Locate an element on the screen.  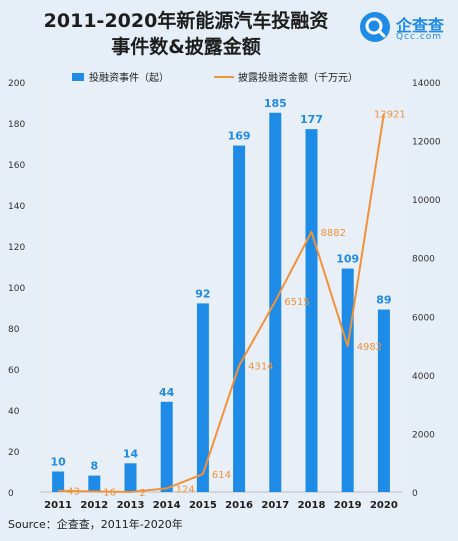
x-tick-label: 2011 is located at coordinates (58, 505).